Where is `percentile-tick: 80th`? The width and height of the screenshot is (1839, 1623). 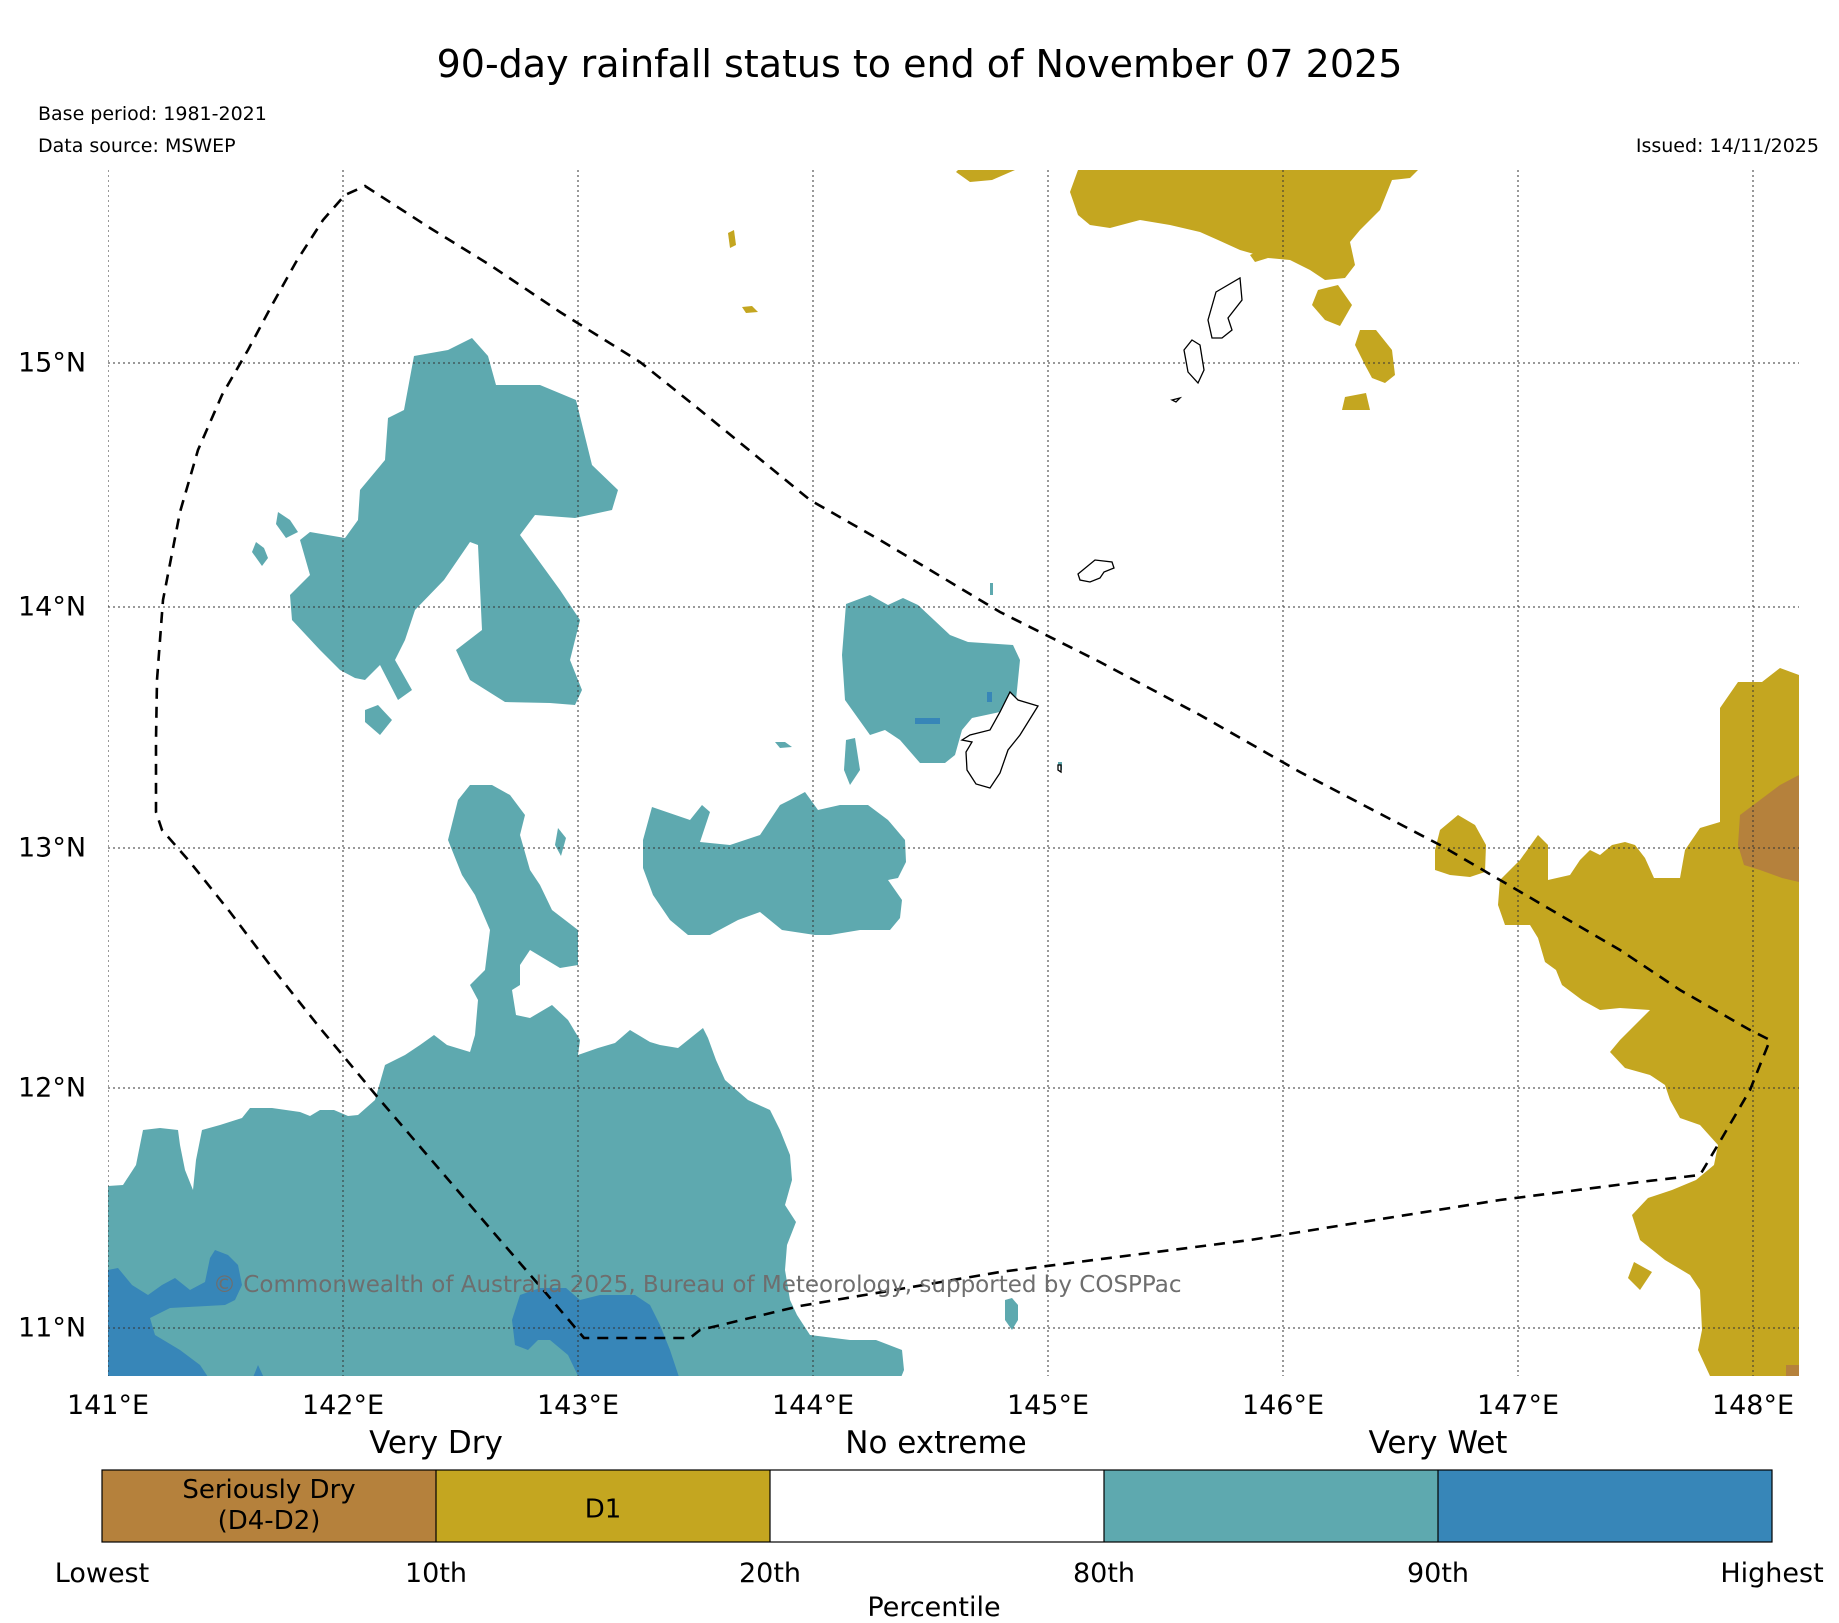
percentile-tick: 80th is located at coordinates (1104, 1573).